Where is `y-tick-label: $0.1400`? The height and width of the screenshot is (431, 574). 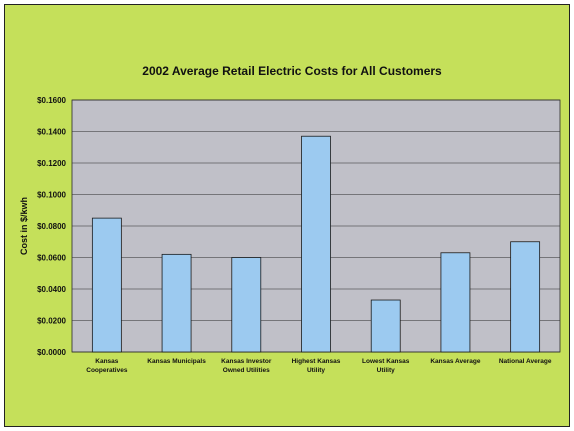 y-tick-label: $0.1400 is located at coordinates (51, 132).